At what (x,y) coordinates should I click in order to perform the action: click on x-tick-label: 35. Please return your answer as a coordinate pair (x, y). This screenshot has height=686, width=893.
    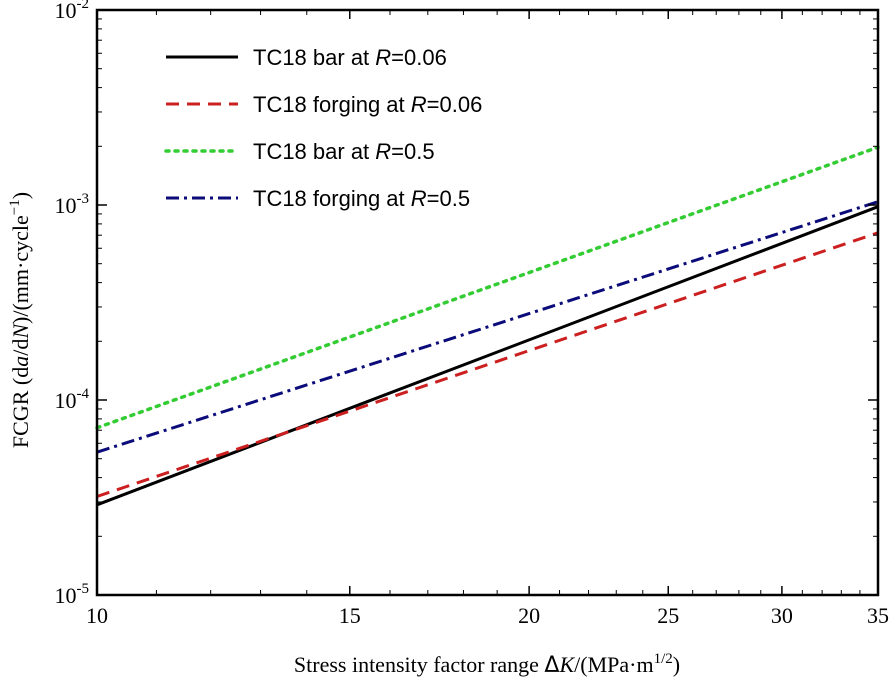
    Looking at the image, I should click on (878, 615).